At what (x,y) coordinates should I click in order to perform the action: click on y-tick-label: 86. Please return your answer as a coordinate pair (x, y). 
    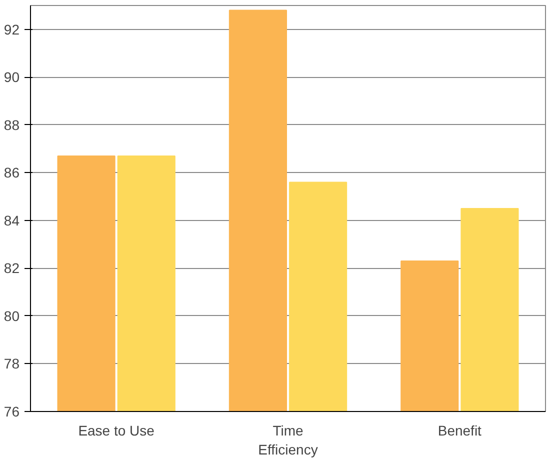
    Looking at the image, I should click on (12, 172).